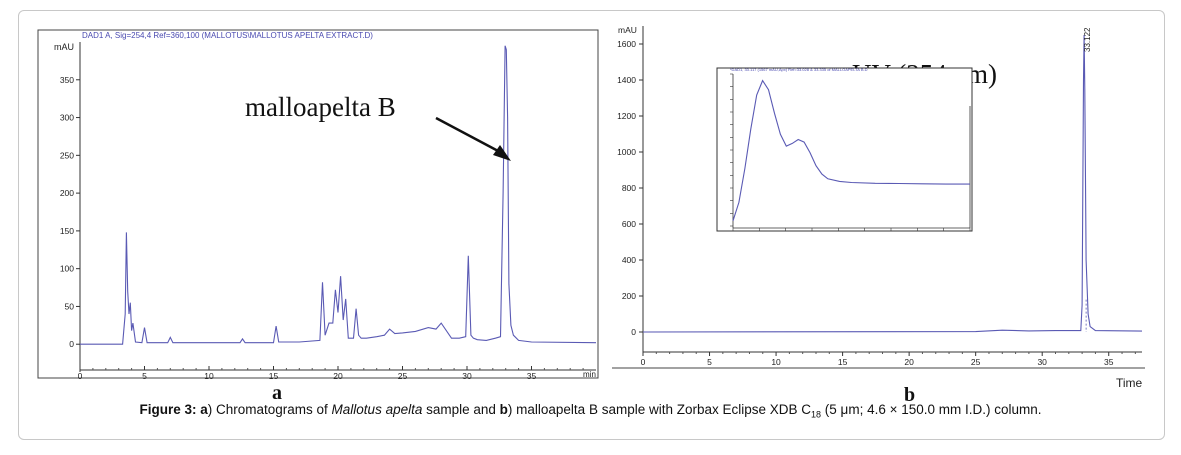 The image size is (1181, 455). Describe the element at coordinates (320, 107) in the screenshot. I see `malloapelta-annotation: malloapelta B` at that location.